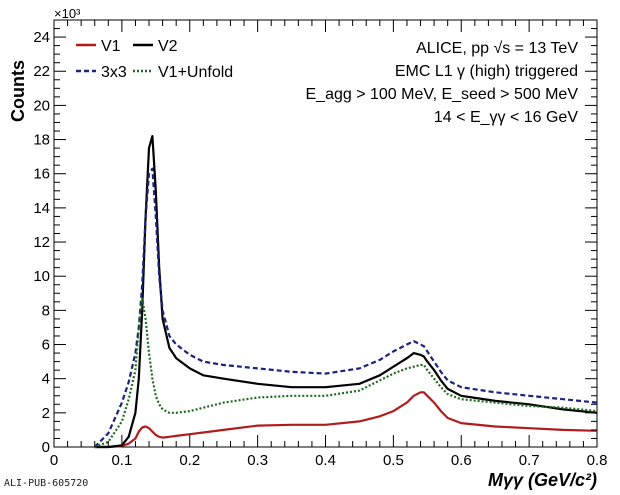 The image size is (620, 495). I want to click on y-tick-label: 16, so click(41, 174).